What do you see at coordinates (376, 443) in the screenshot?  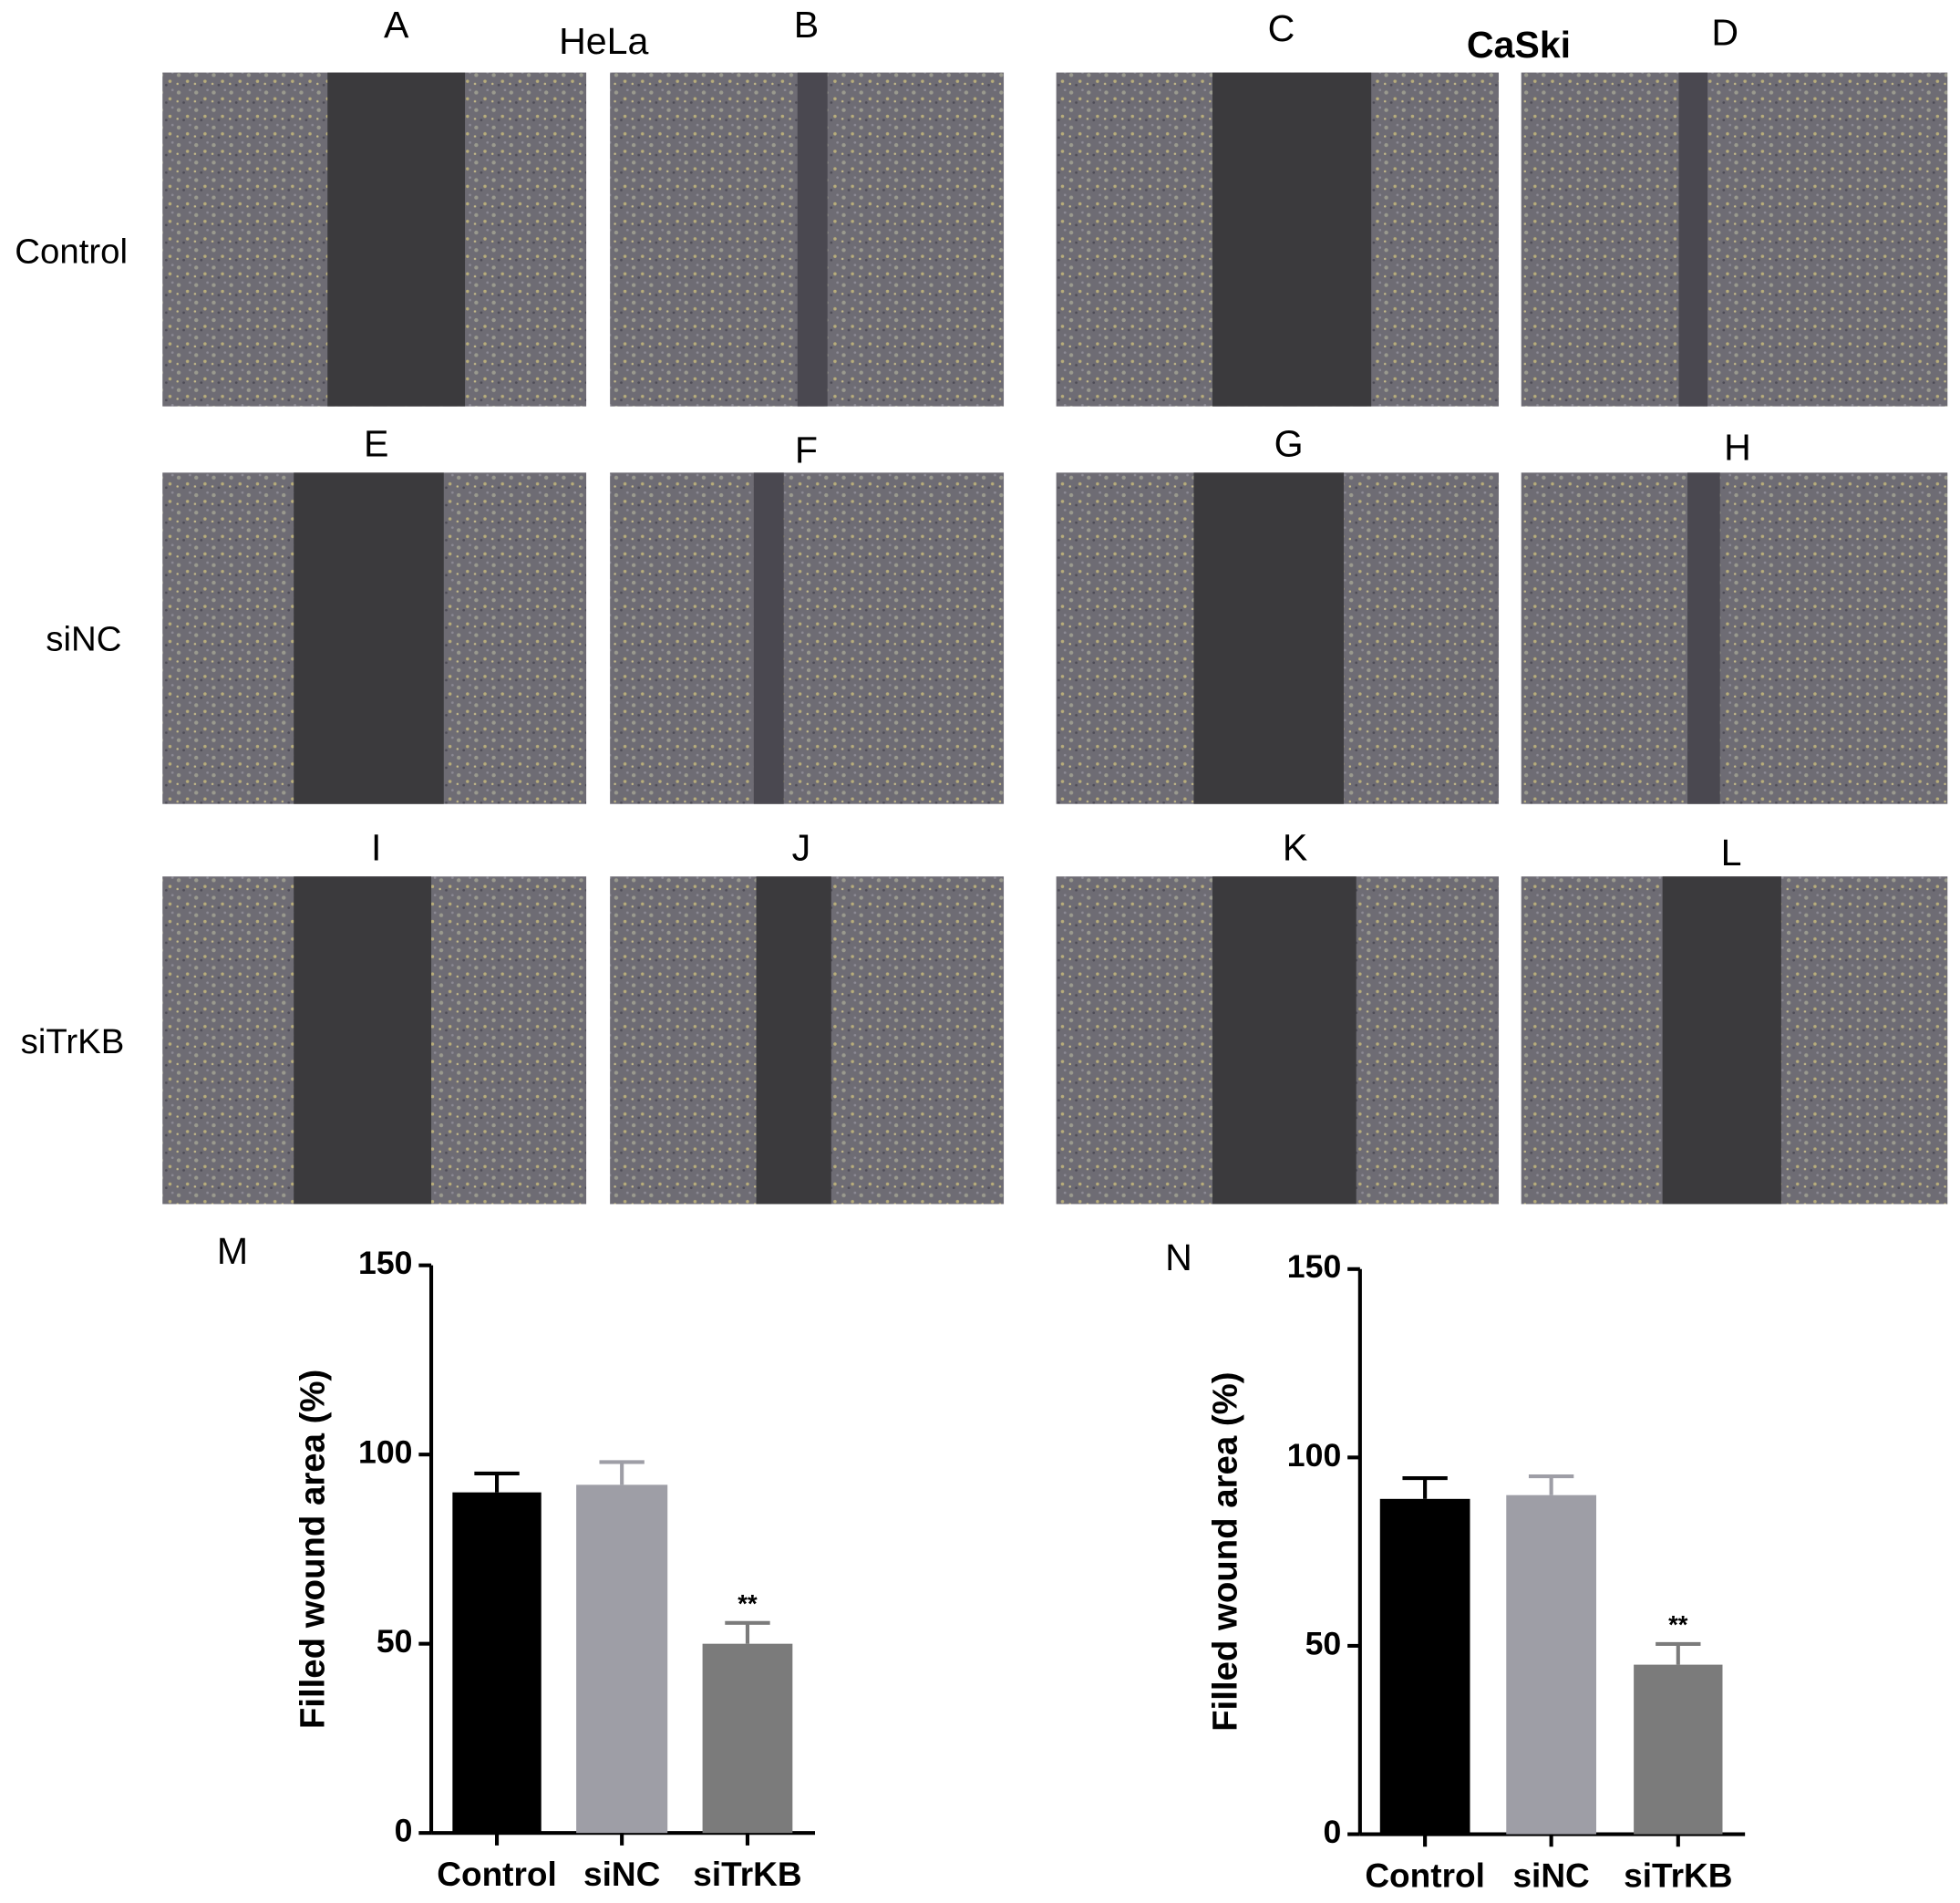 I see `panel-label: E` at bounding box center [376, 443].